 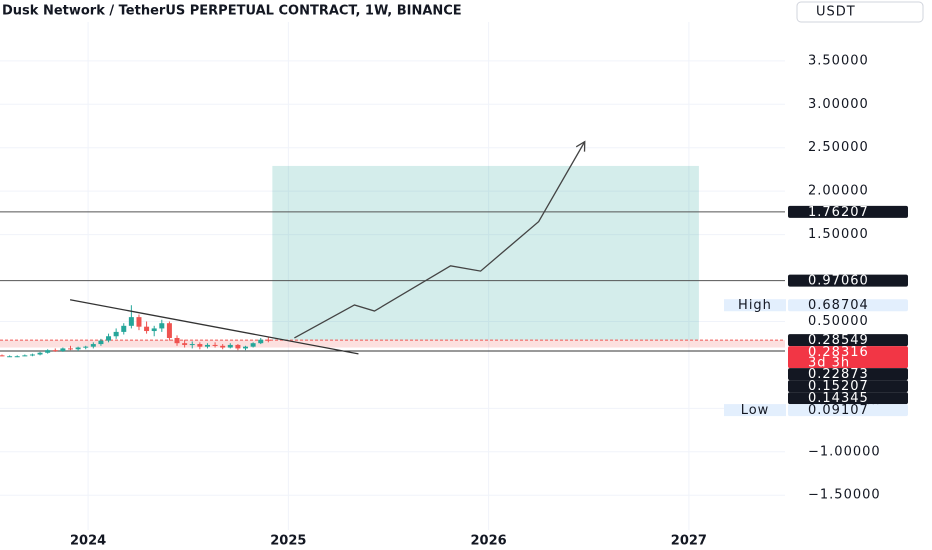 I want to click on target-zone, so click(x=485, y=253).